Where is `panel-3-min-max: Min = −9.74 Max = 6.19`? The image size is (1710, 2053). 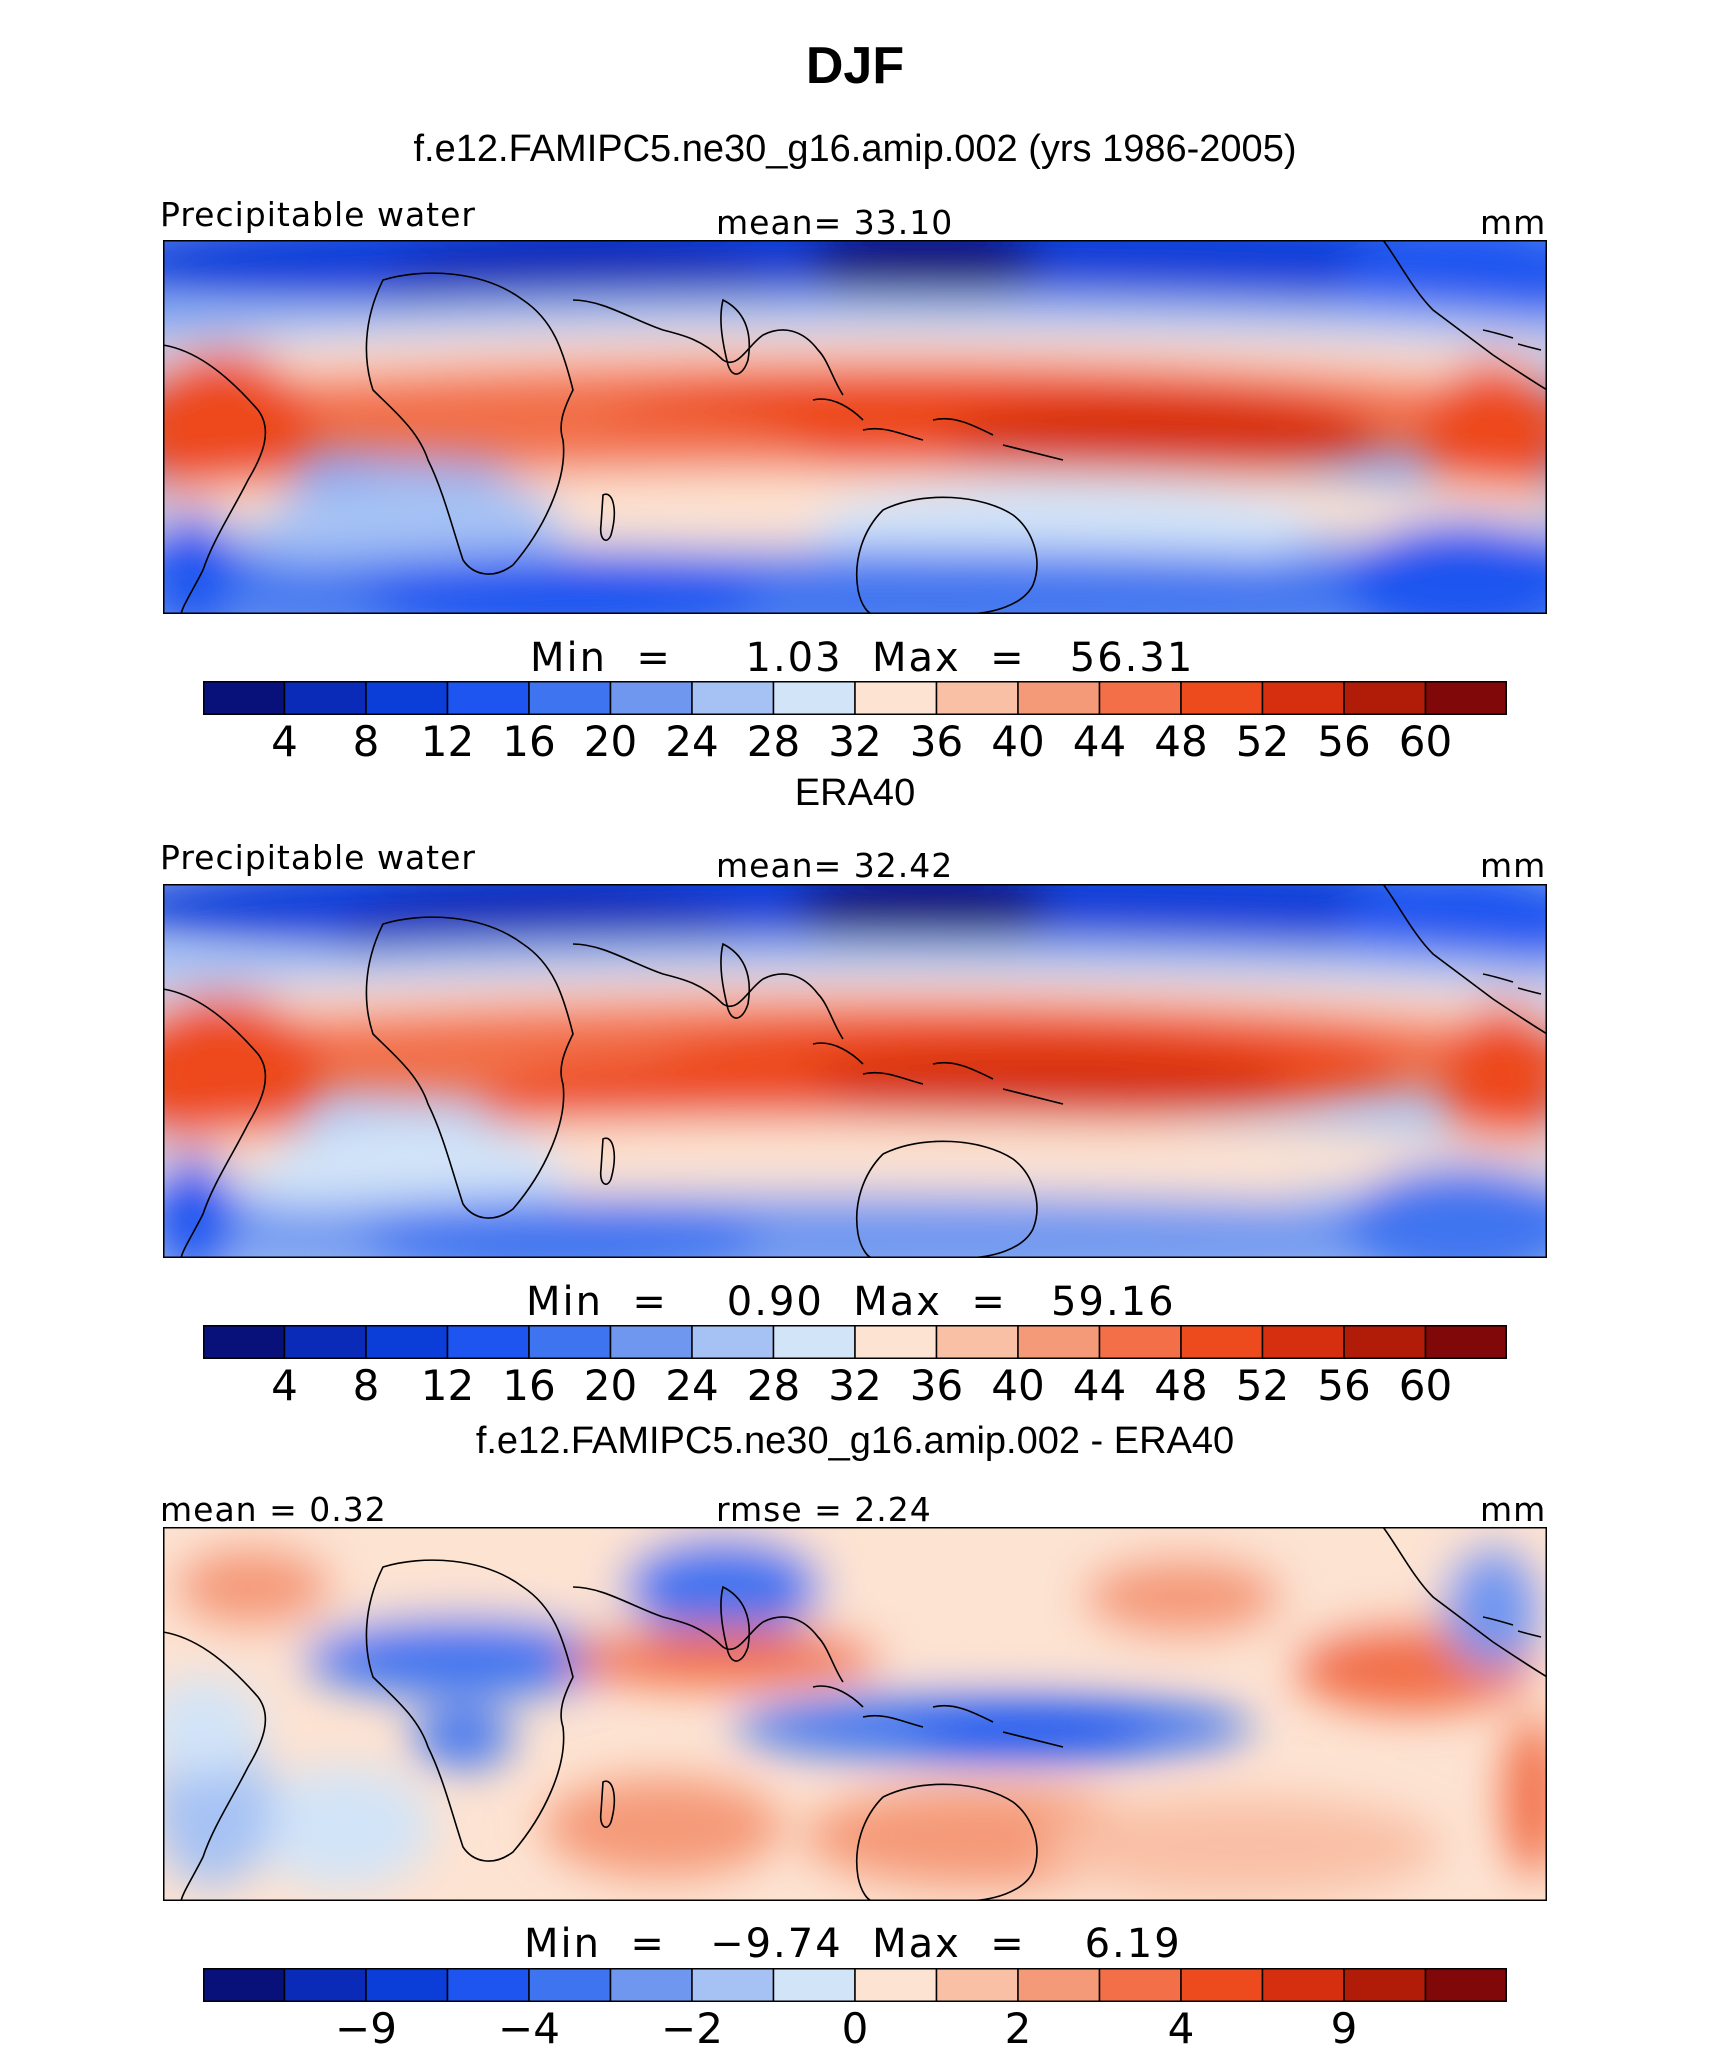 panel-3-min-max: Min = −9.74 Max = 6.19 is located at coordinates (853, 1944).